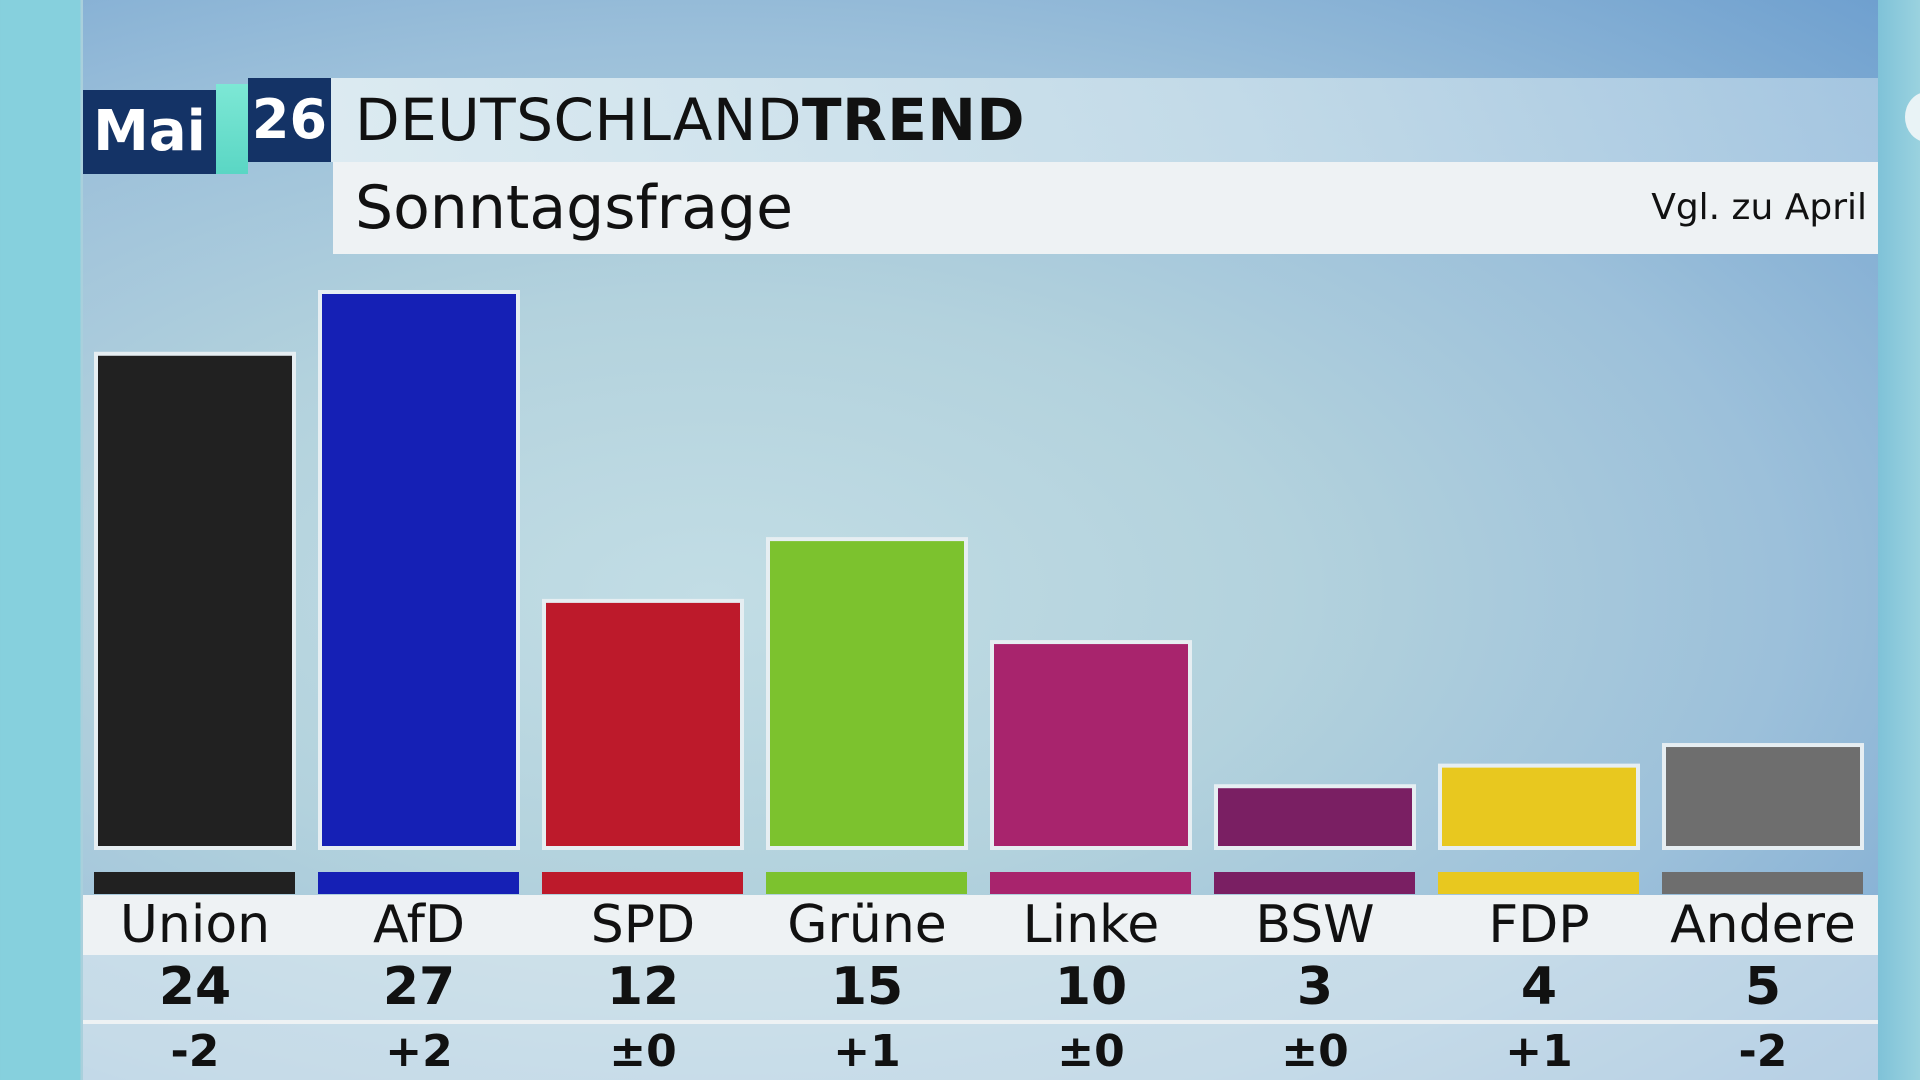 The image size is (1920, 1080). Describe the element at coordinates (643, 987) in the screenshot. I see `value-label: 12` at that location.